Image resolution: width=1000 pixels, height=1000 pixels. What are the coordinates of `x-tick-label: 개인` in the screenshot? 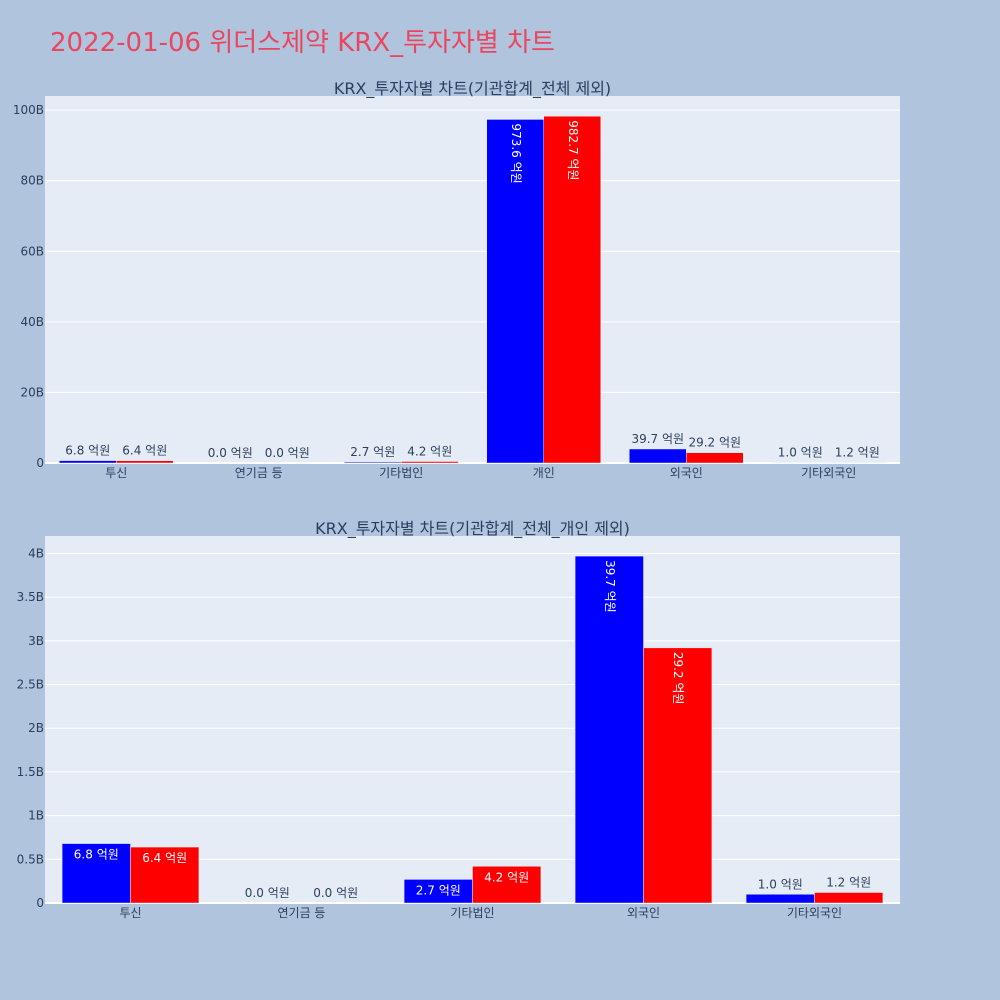 It's located at (544, 473).